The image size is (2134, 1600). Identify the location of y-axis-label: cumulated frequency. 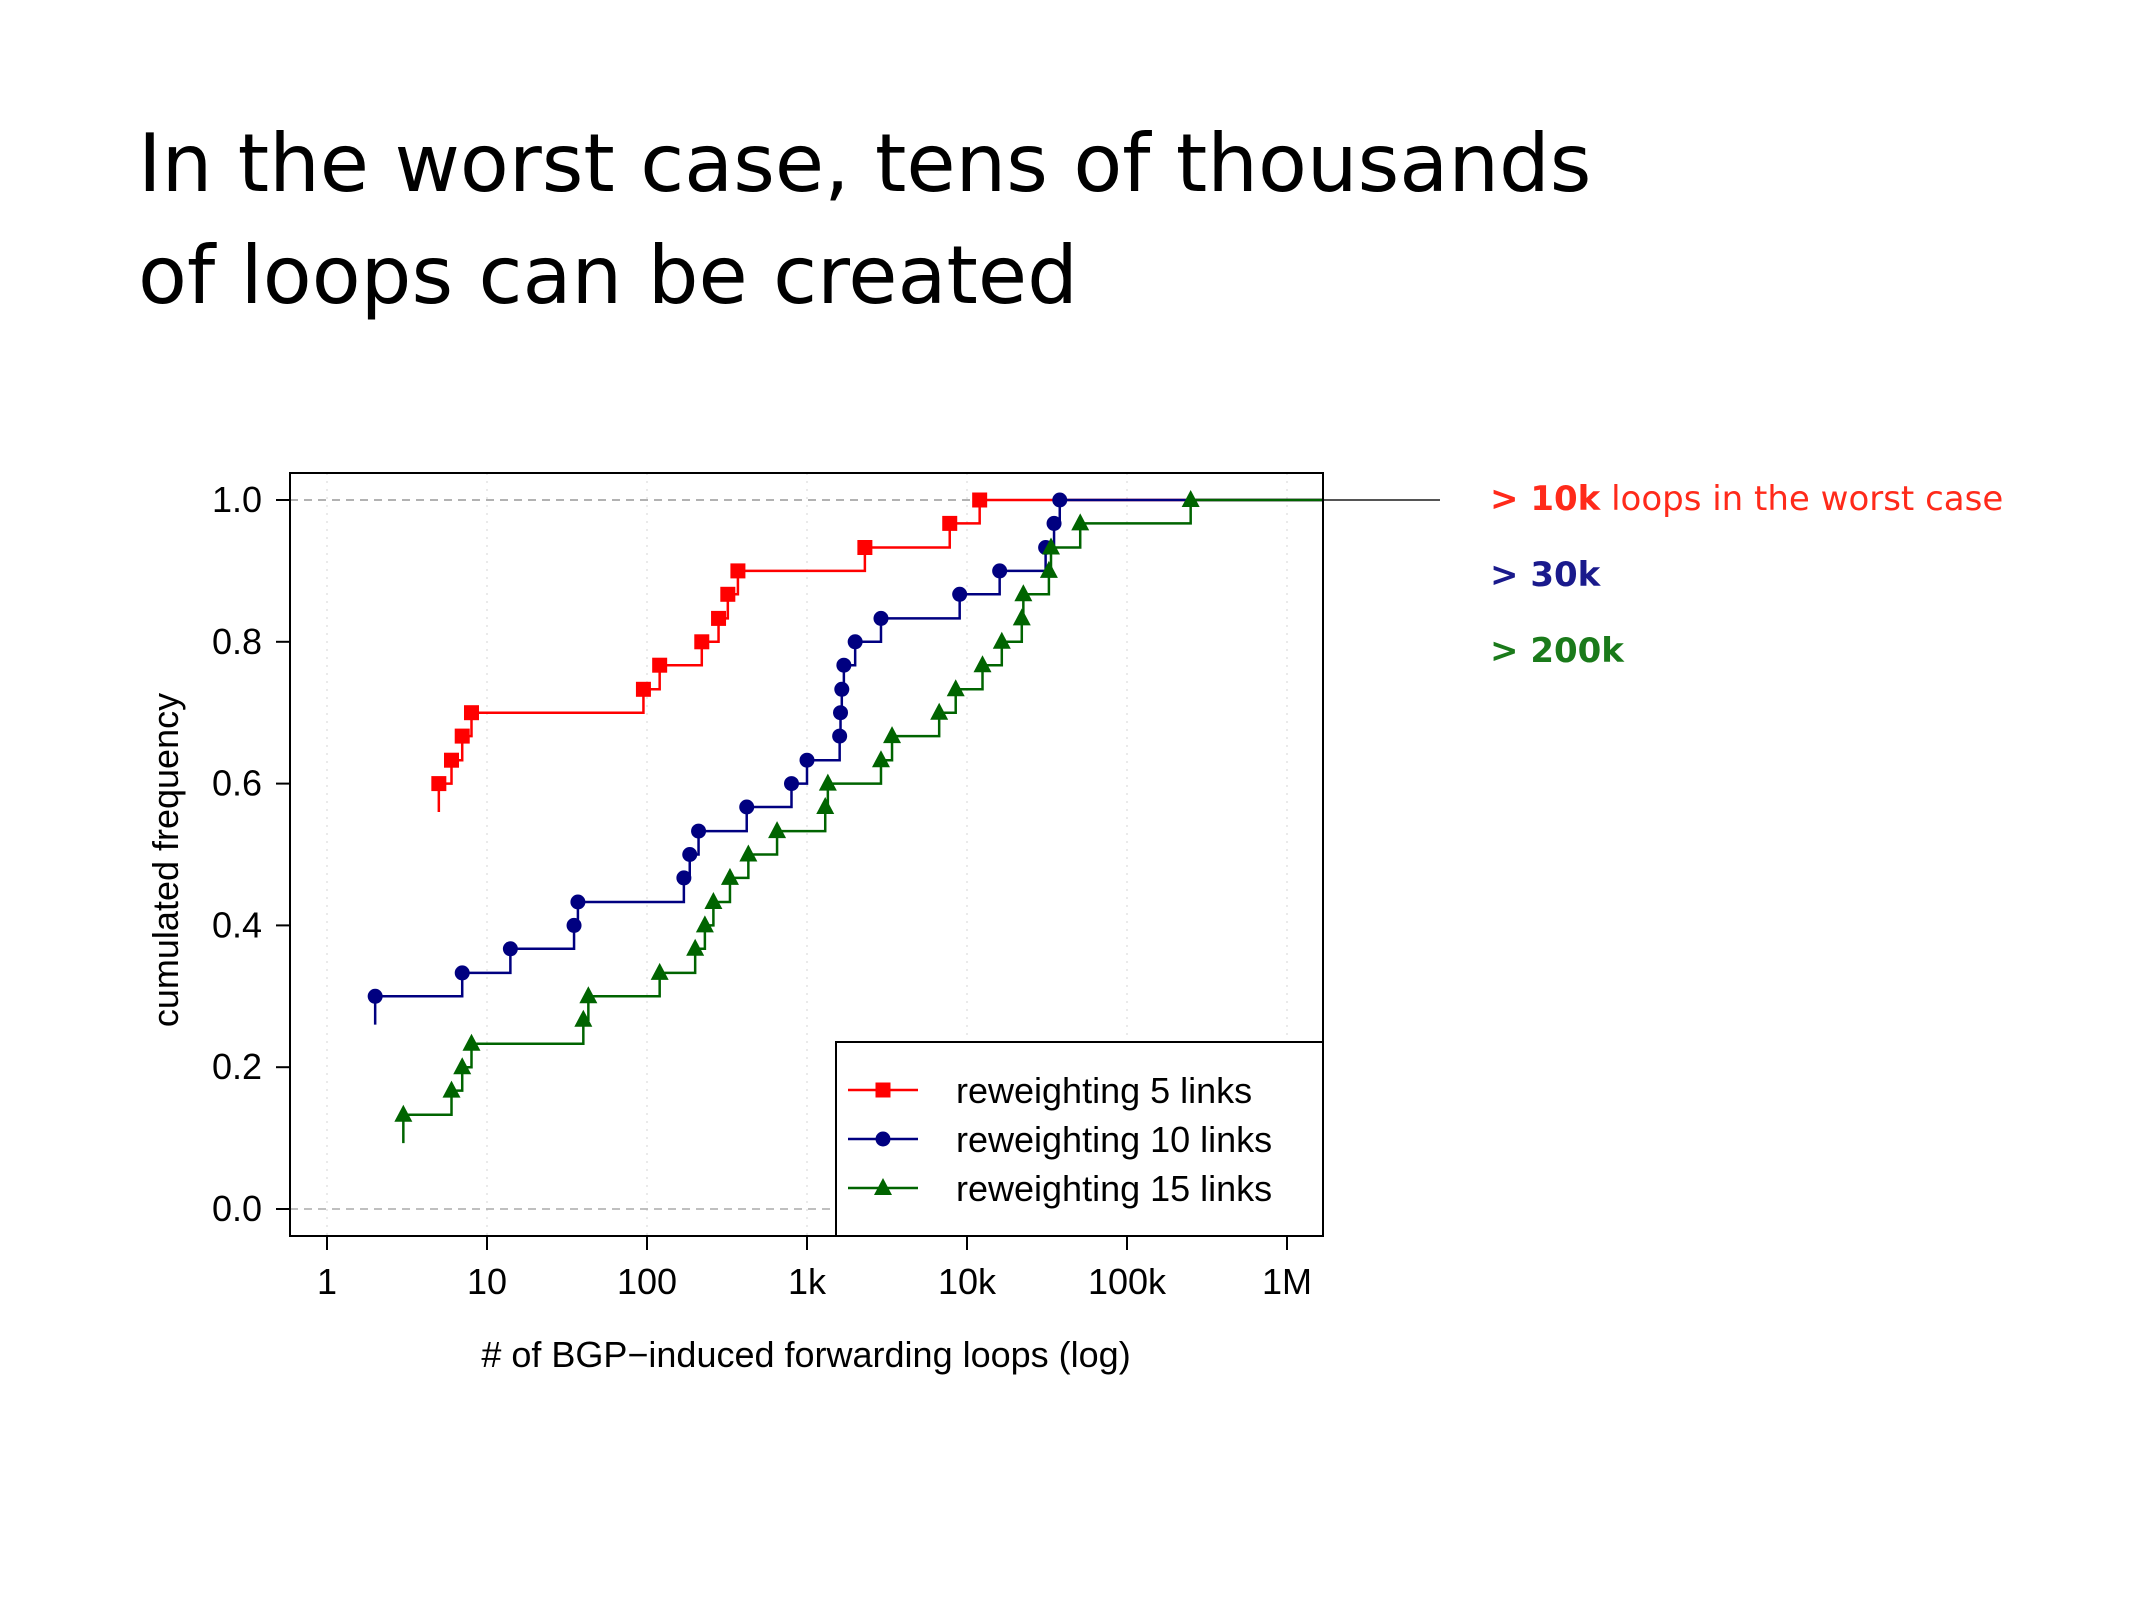
(165, 860).